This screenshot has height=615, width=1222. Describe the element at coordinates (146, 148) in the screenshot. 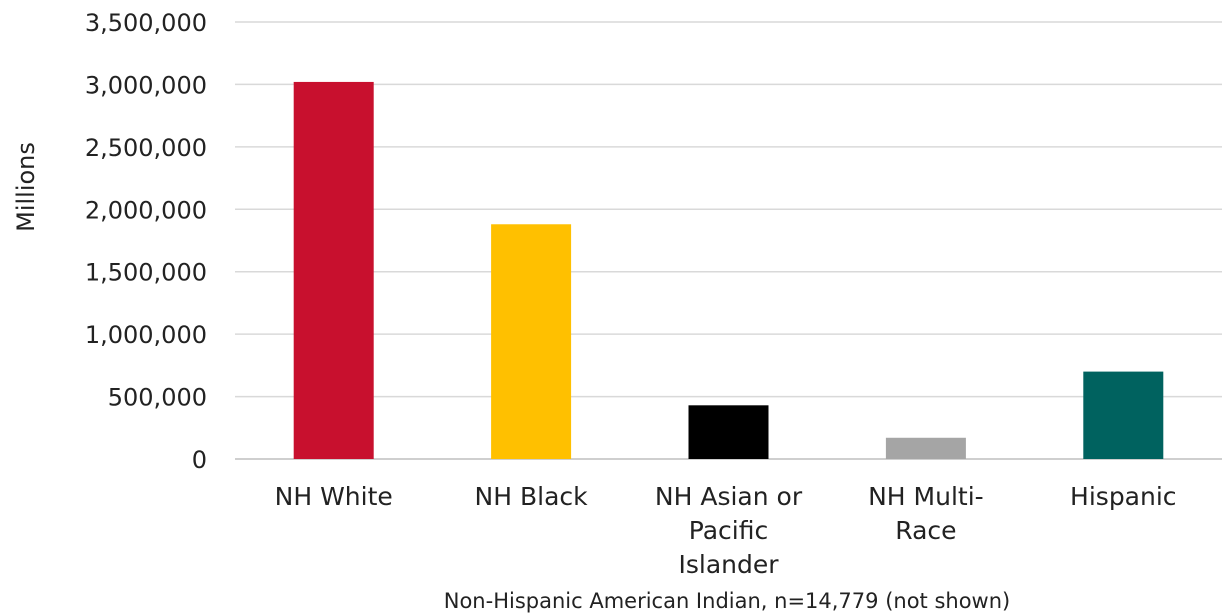

I see `y-tick-label: 2,500,000` at that location.